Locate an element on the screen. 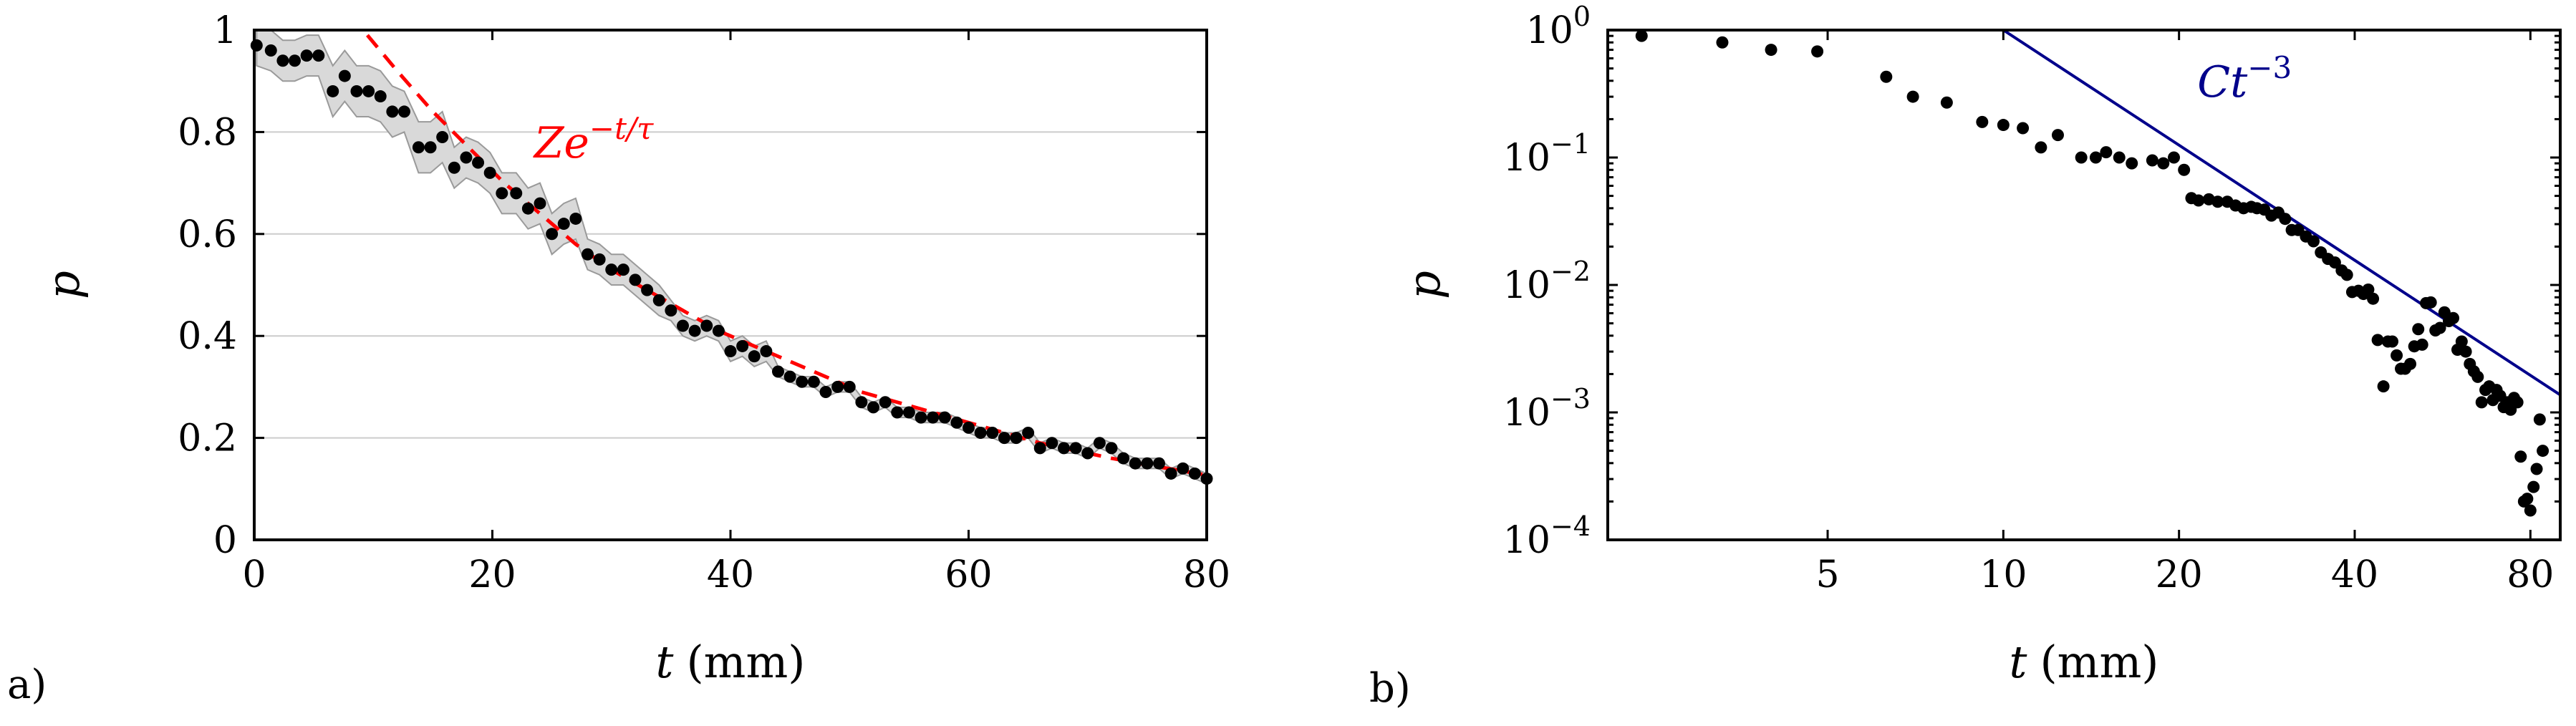 This screenshot has height=726, width=2576. panel-b-fit-label: Ct−3 is located at coordinates (2244, 78).